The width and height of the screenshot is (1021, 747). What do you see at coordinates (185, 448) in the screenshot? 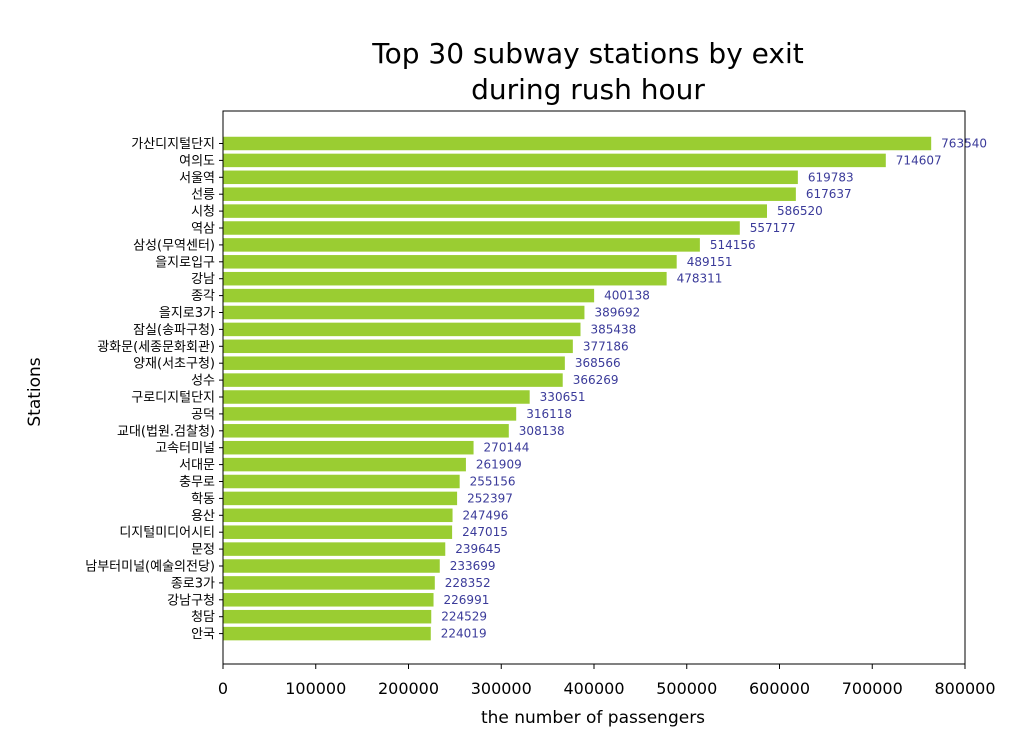
I see `y-tick-label: 고속터미널` at bounding box center [185, 448].